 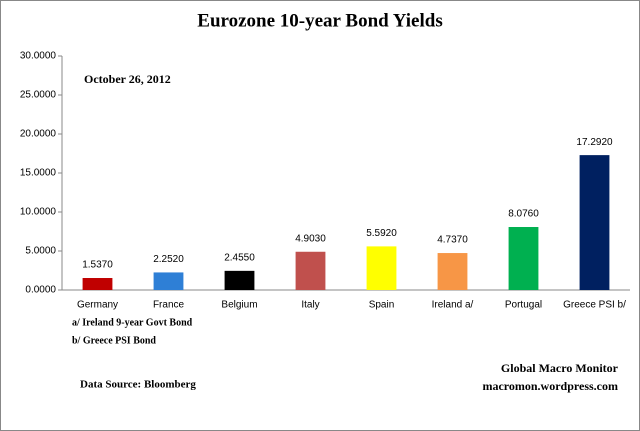 What do you see at coordinates (38, 134) in the screenshot?
I see `y-tick-label: 20.0000` at bounding box center [38, 134].